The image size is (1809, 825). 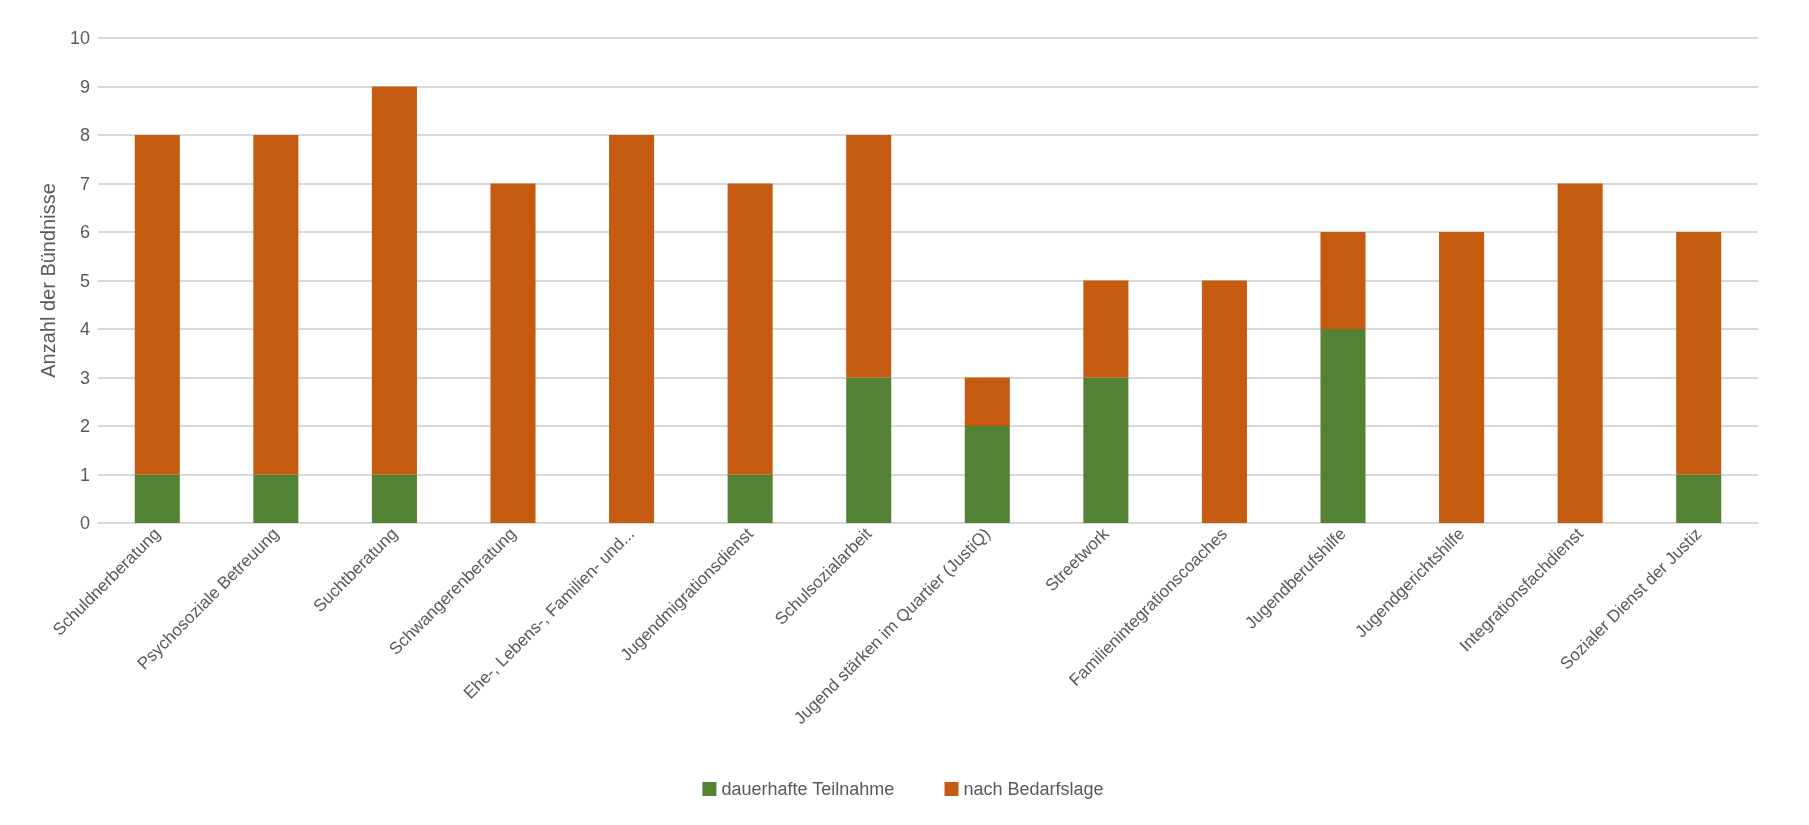 What do you see at coordinates (808, 789) in the screenshot?
I see `legend-label: dauerhafte Teilnahme` at bounding box center [808, 789].